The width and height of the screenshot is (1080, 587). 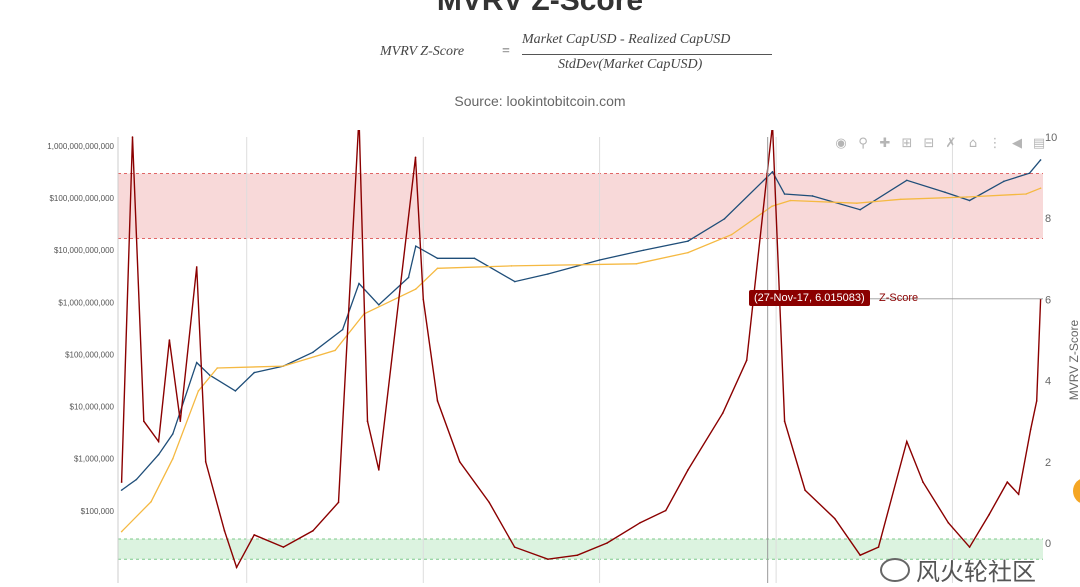 What do you see at coordinates (1073, 359) in the screenshot?
I see `y-right-axis-title: MVRV Z-Score` at bounding box center [1073, 359].